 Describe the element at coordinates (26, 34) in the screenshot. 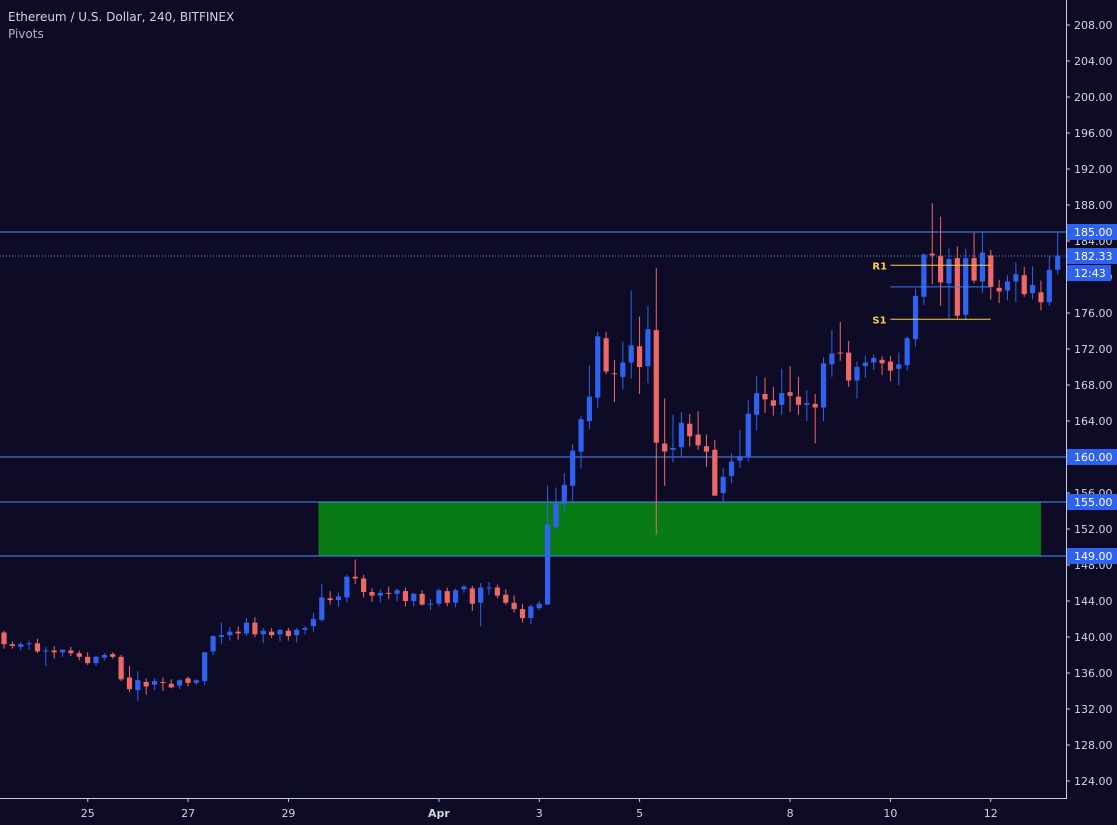

I see `indicator-label: Pivots` at that location.